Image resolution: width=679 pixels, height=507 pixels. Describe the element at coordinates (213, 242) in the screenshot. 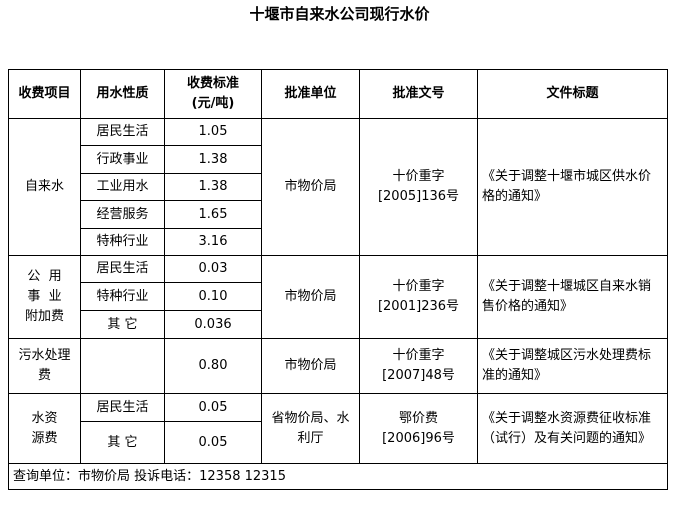

I see `price-cell: 3.16` at that location.